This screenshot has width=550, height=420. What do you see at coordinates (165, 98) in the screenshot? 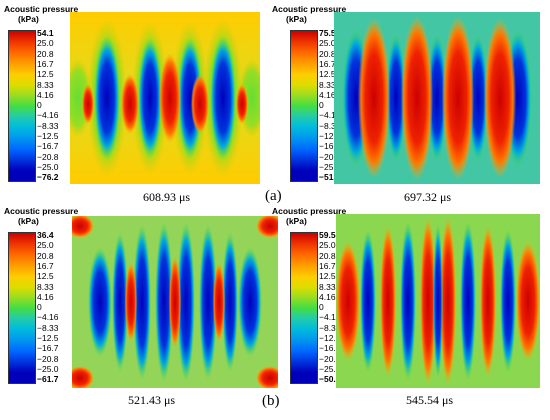
I see `pressure-field` at bounding box center [165, 98].